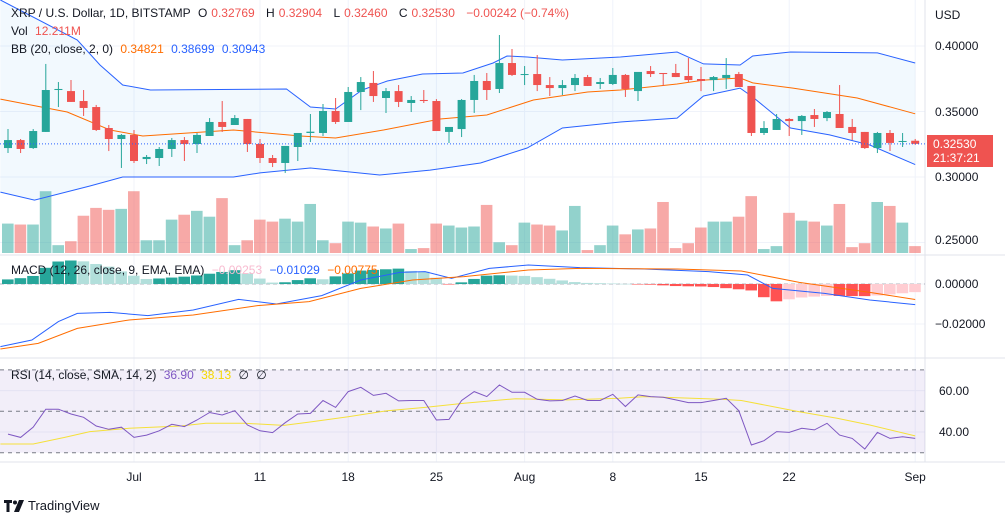 The width and height of the screenshot is (1005, 525). I want to click on volume-label: Vol, so click(19, 31).